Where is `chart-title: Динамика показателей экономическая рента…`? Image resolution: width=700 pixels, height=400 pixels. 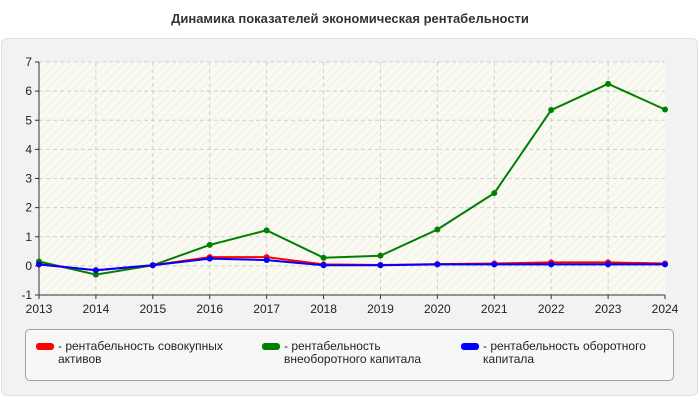 chart-title: Динамика показателей экономическая рента… is located at coordinates (350, 18).